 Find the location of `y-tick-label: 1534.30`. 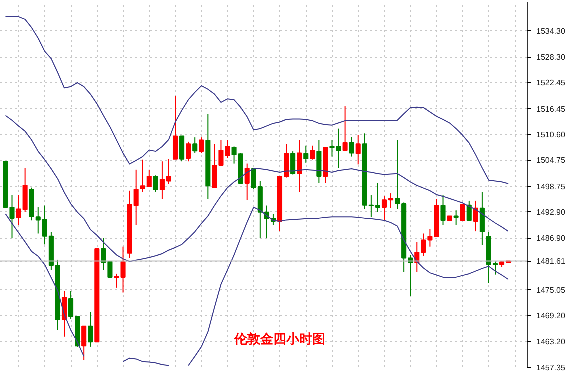

y-tick-label: 1534.30 is located at coordinates (551, 31).